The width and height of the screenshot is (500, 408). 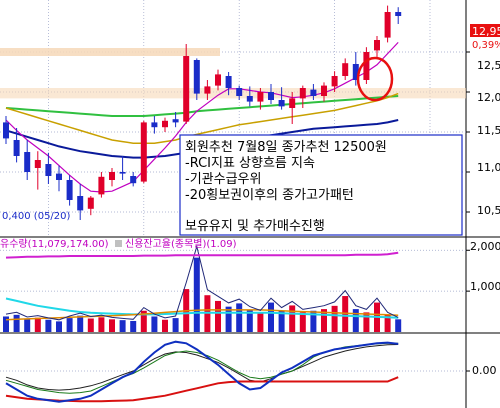 What do you see at coordinates (202, 315) in the screenshot?
I see `volume-ma-orange-line` at bounding box center [202, 315].